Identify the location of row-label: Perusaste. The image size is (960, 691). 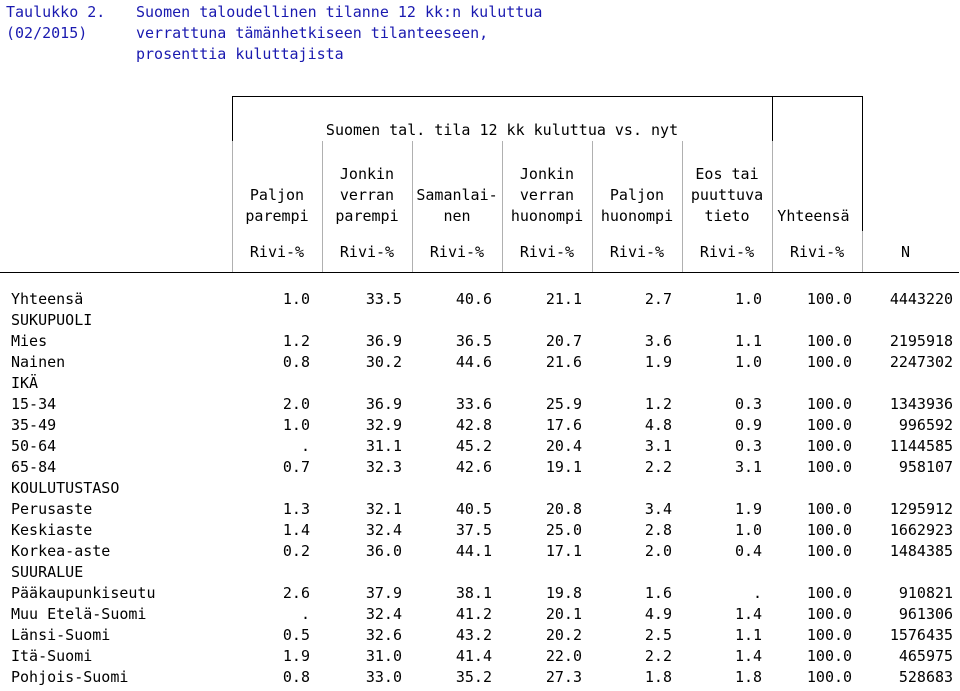
(52, 509).